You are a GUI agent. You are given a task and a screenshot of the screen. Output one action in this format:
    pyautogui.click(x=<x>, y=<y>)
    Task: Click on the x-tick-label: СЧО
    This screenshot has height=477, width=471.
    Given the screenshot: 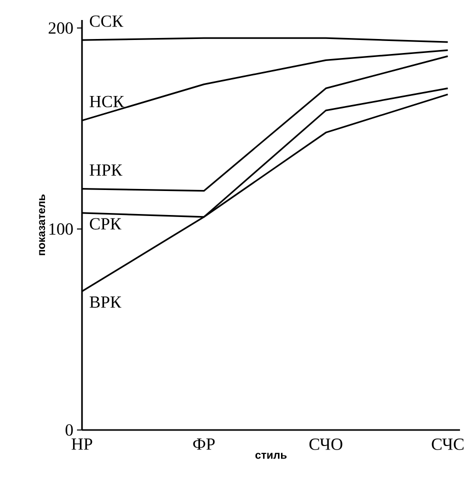 What is the action you would take?
    pyautogui.click(x=325, y=444)
    